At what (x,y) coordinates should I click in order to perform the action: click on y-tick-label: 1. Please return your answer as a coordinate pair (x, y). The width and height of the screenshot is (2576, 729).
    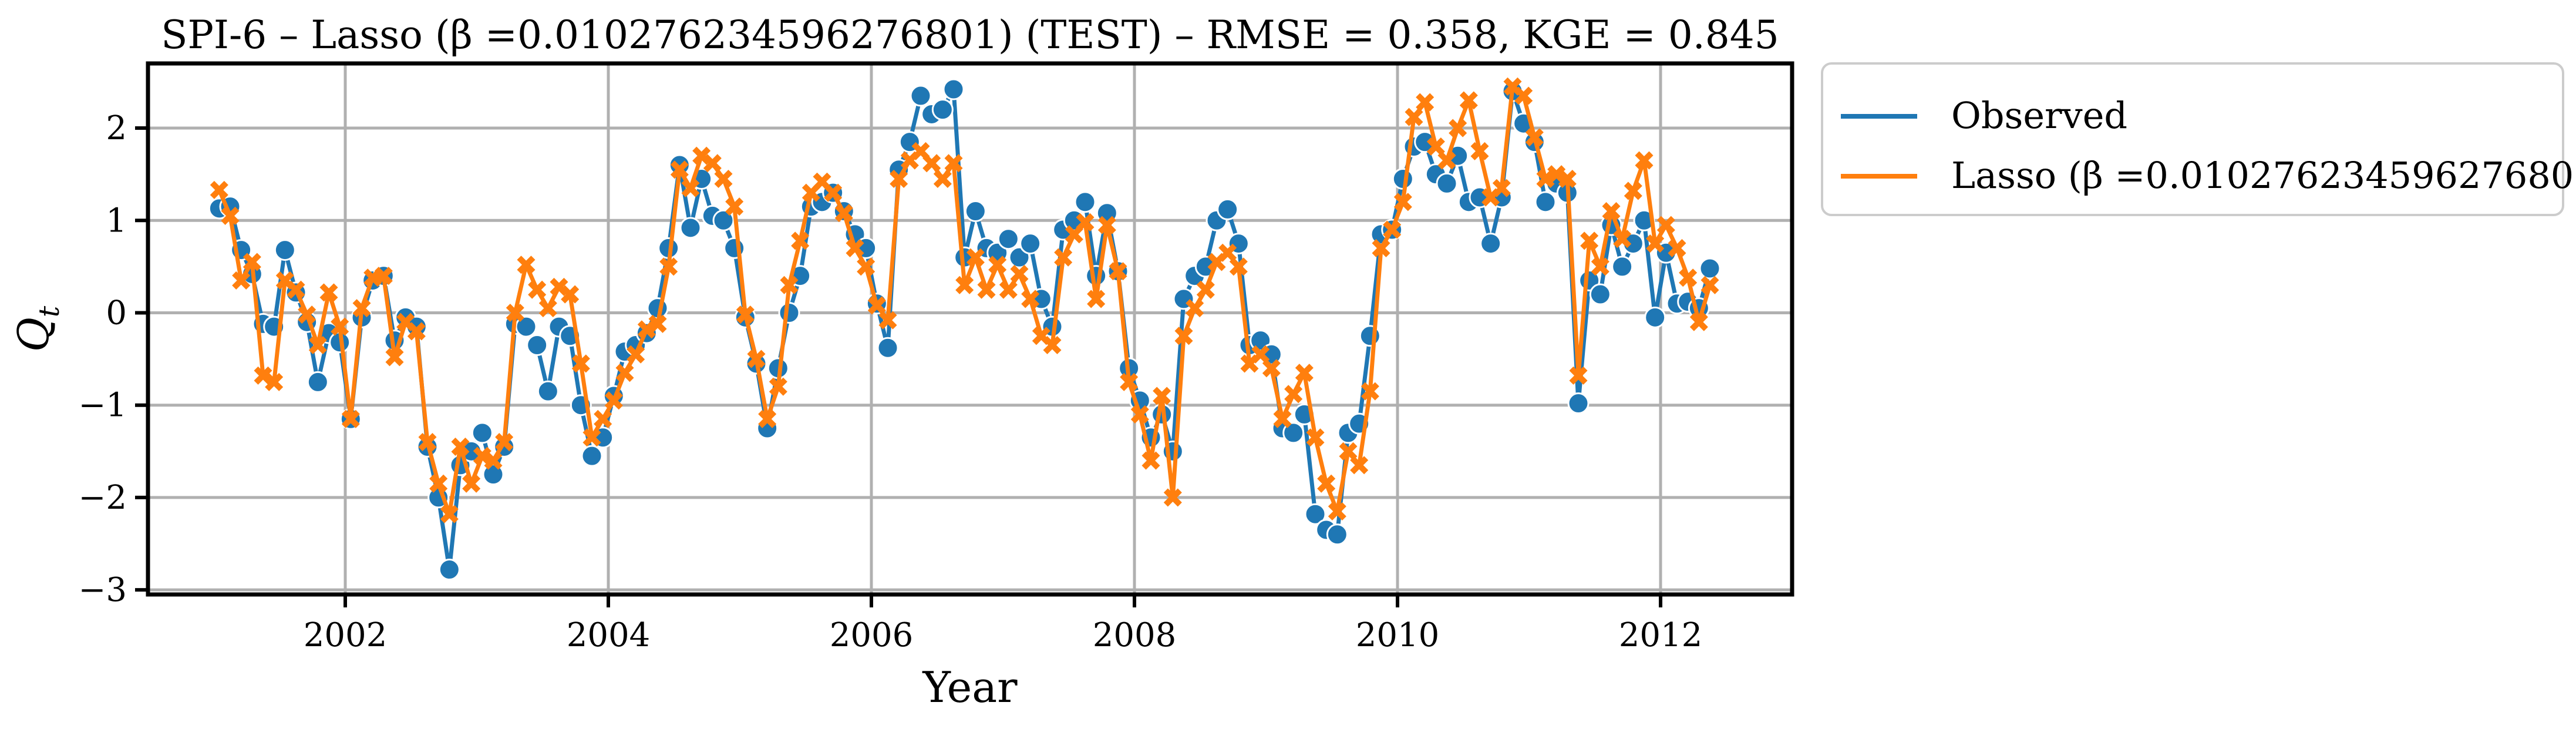
    Looking at the image, I should click on (117, 220).